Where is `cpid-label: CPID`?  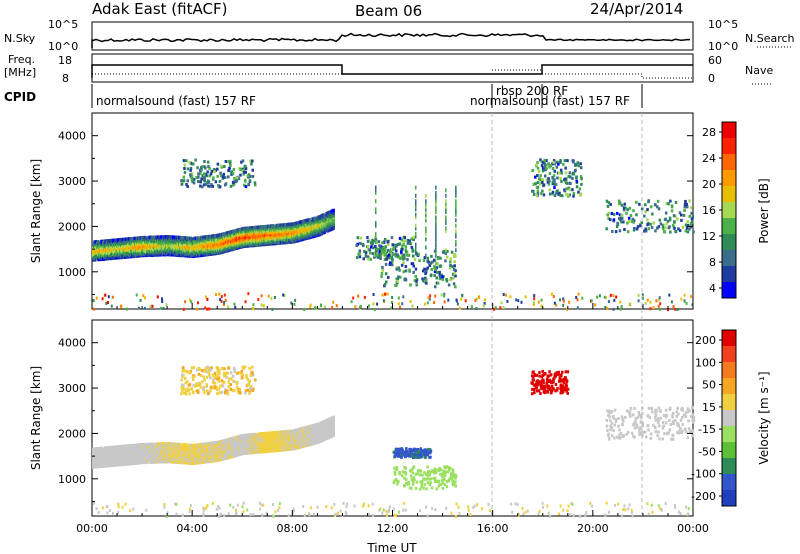 cpid-label: CPID is located at coordinates (20, 97).